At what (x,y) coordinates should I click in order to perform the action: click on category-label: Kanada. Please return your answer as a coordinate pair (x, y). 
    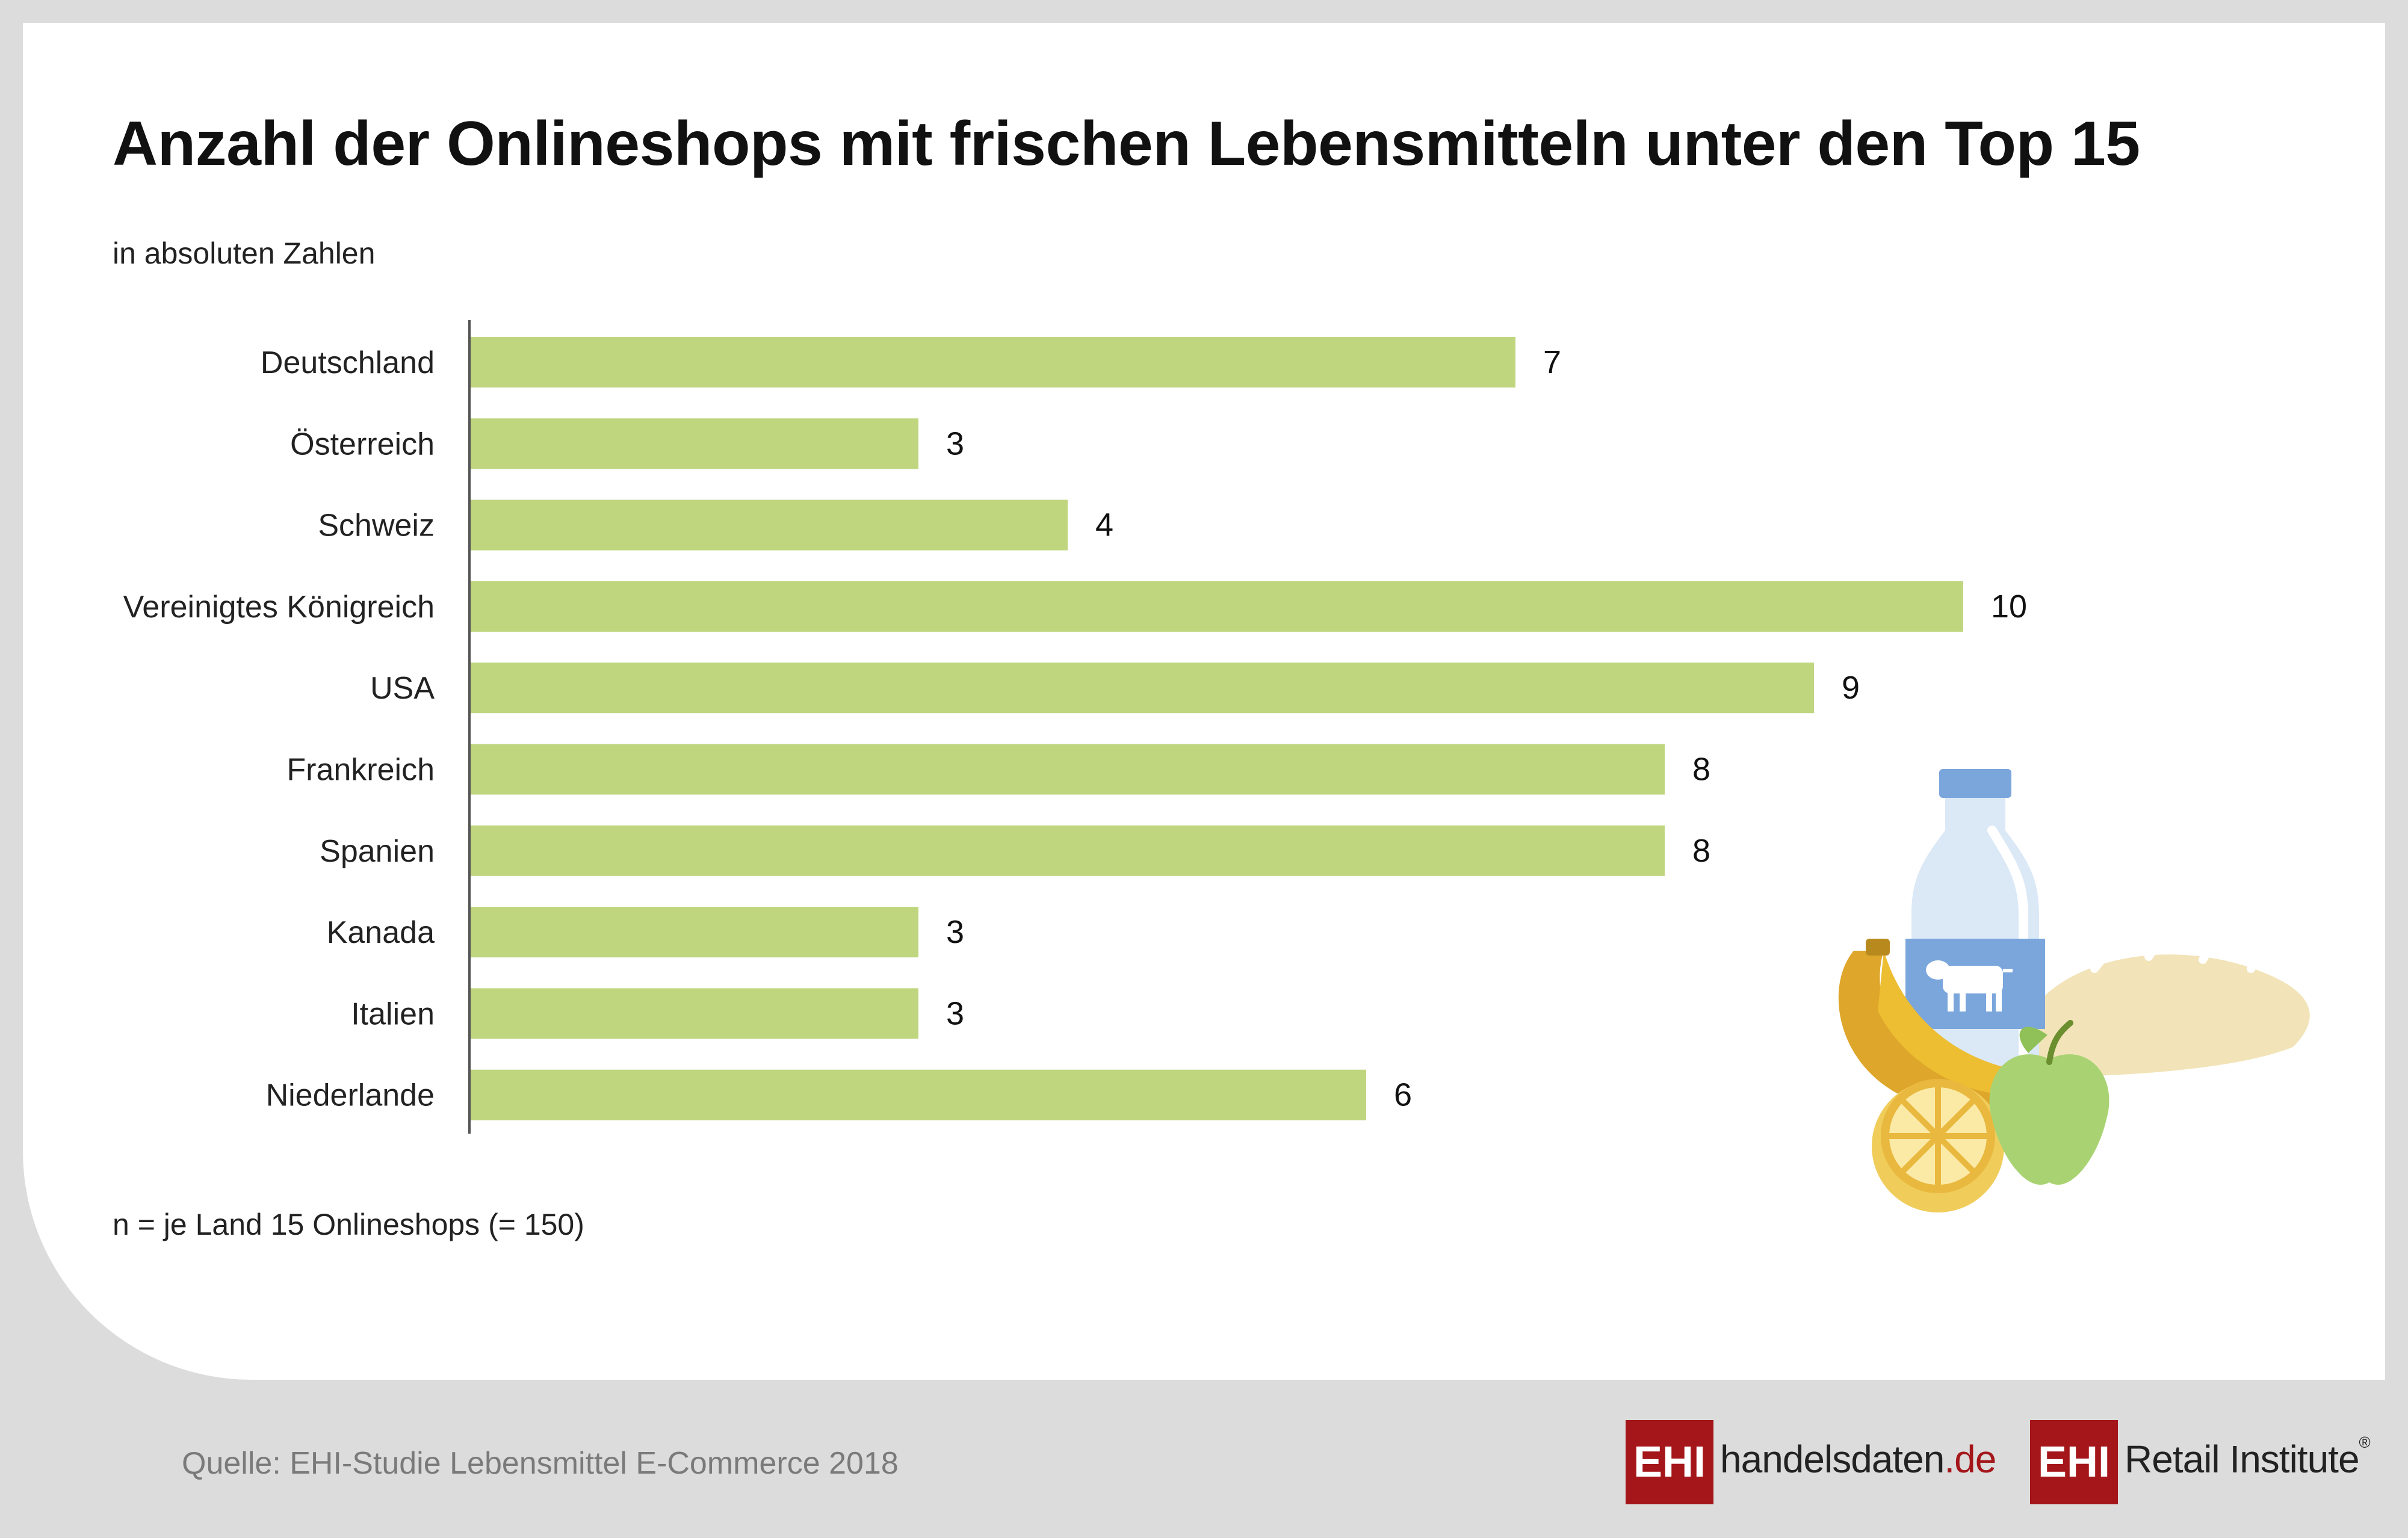
    Looking at the image, I should click on (381, 932).